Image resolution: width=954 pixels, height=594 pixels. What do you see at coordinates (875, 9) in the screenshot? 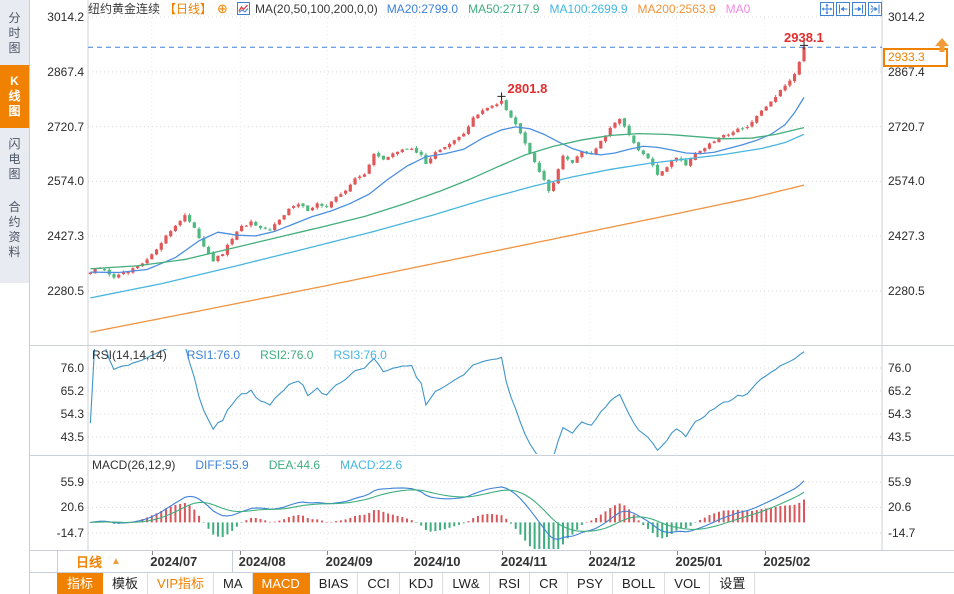
I see `jump-latest-icon` at bounding box center [875, 9].